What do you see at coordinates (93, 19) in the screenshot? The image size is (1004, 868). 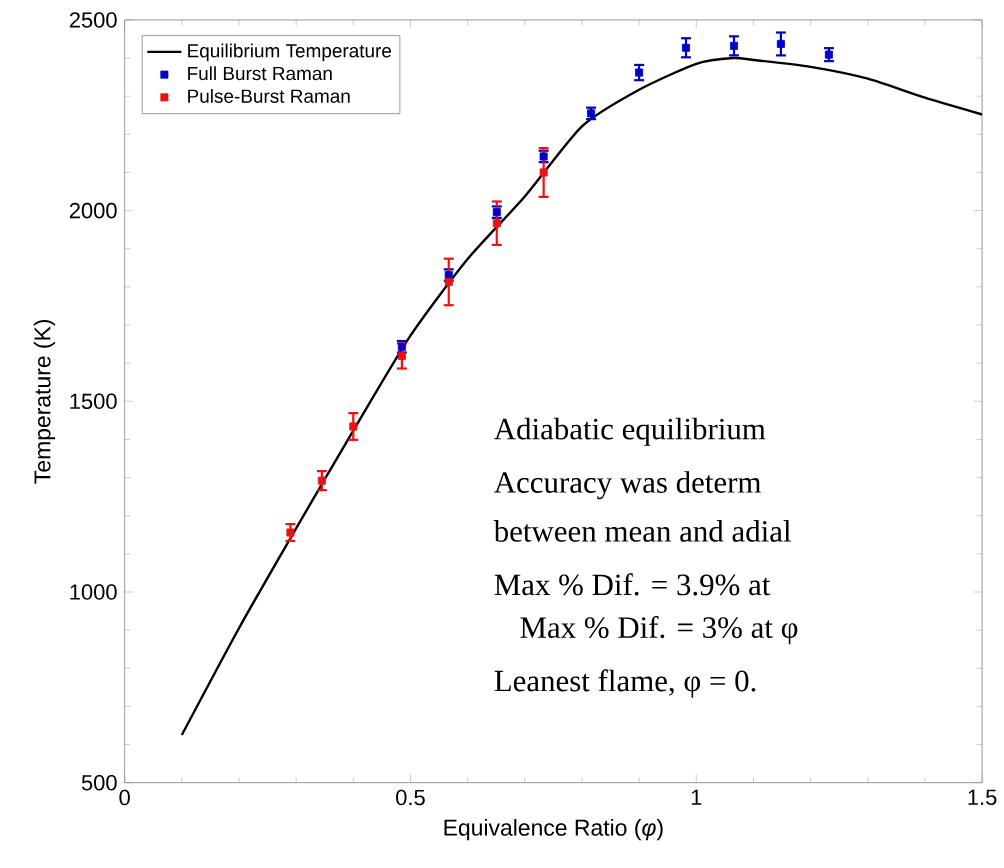 I see `y-tick-label: 2500` at bounding box center [93, 19].